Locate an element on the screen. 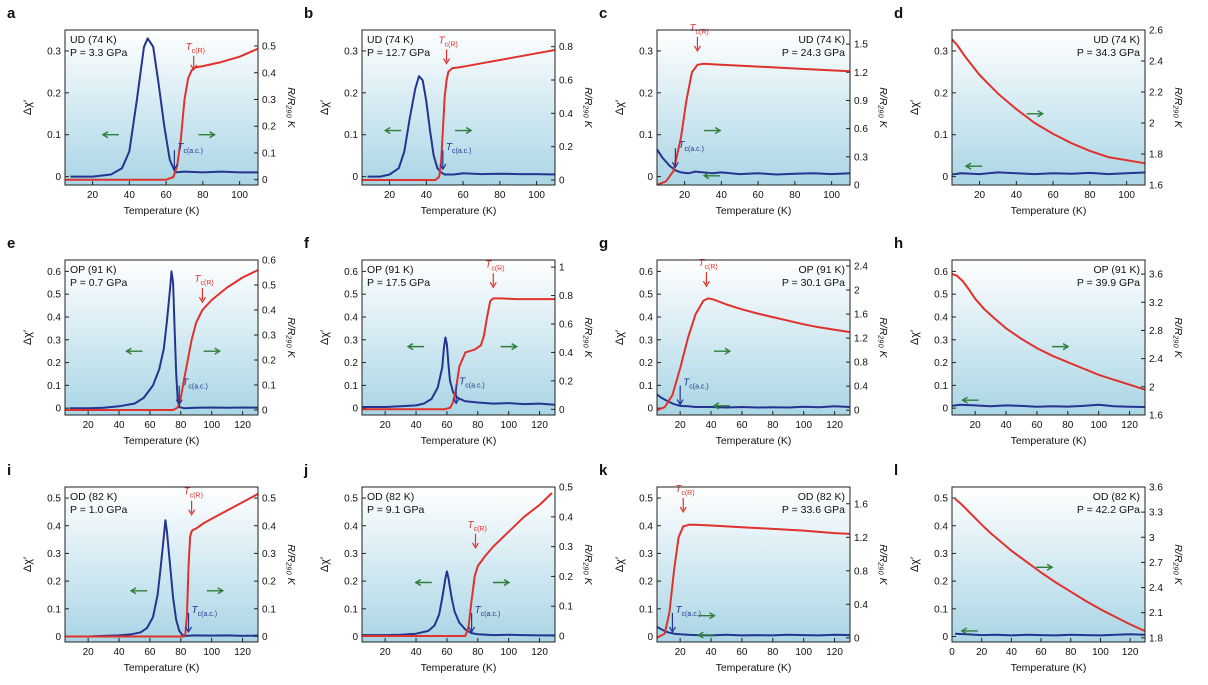  tc-ac-label: Tc(a.c.) is located at coordinates (190, 148).